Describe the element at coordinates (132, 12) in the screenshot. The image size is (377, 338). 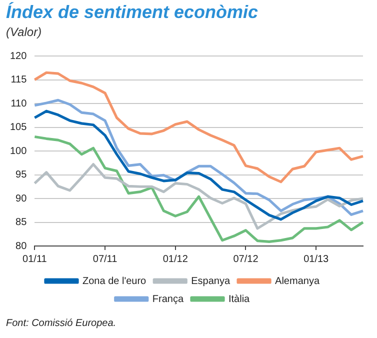
I see `chart-title: Índex de sentiment econòmic` at that location.